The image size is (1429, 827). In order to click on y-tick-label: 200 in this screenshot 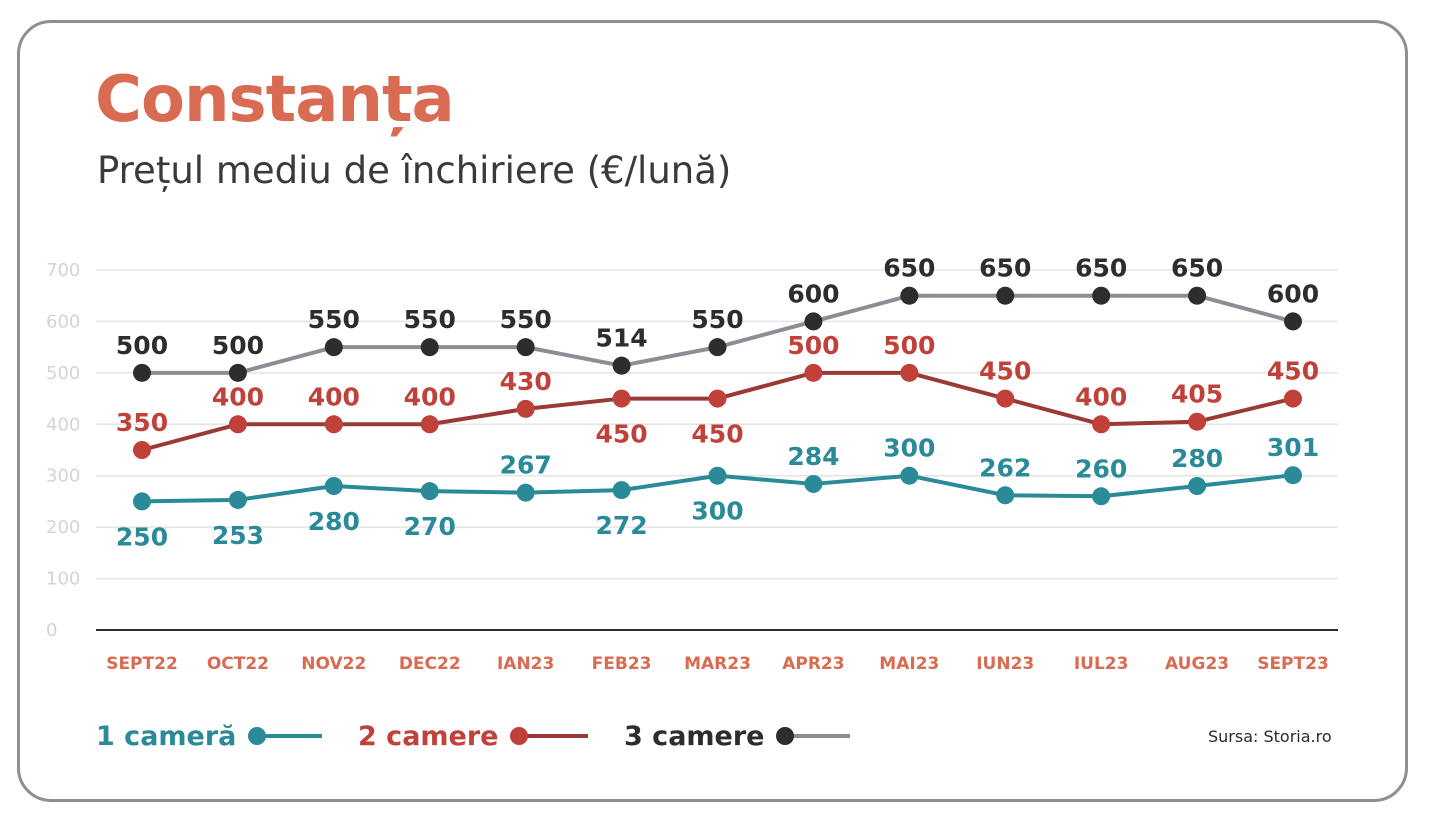, I will do `click(63, 527)`.